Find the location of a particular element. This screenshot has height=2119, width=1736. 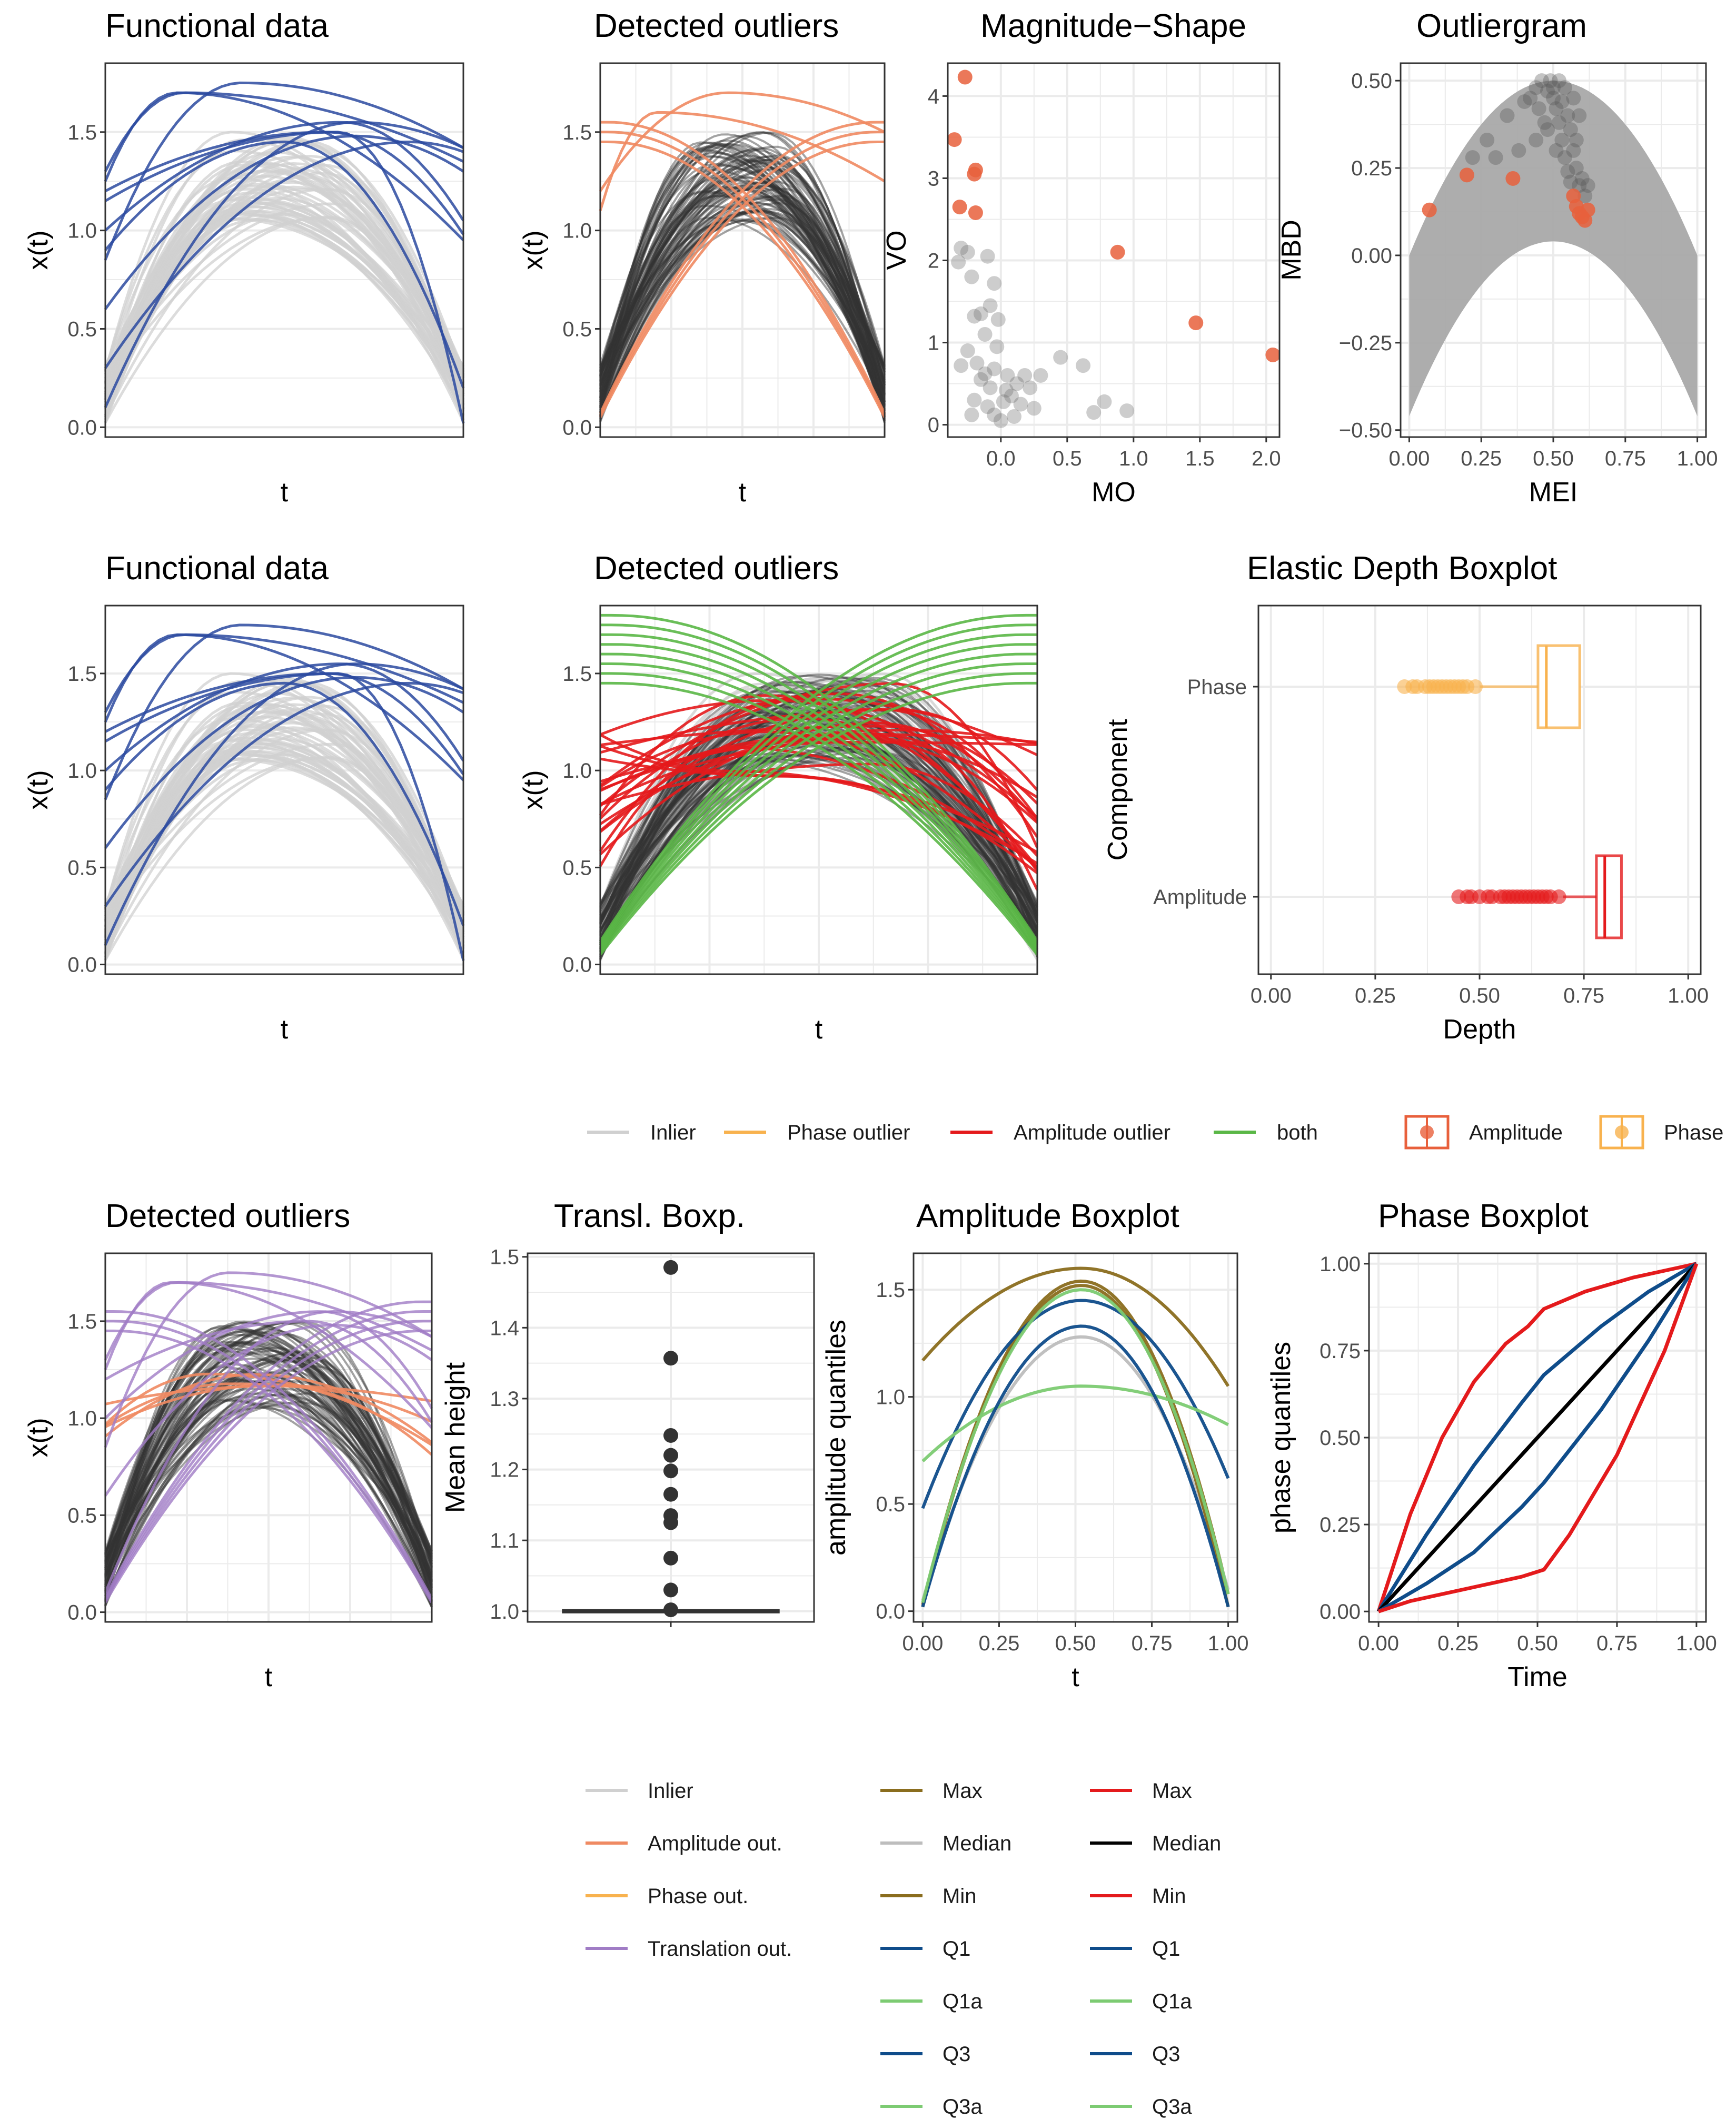

y-tick-label: 1.3 is located at coordinates (504, 1399).